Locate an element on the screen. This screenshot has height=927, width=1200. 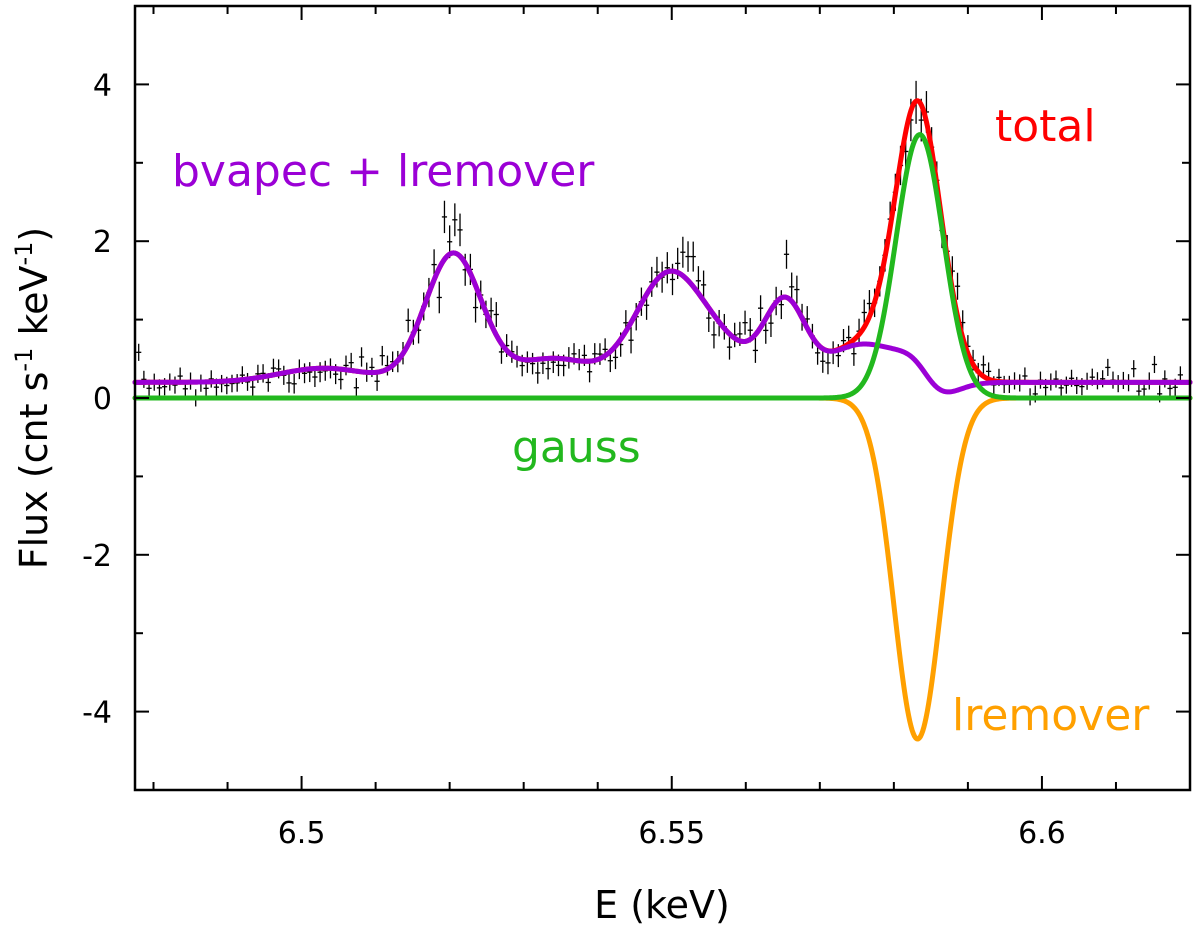
x-tick-label: 6.5 is located at coordinates (302, 833).